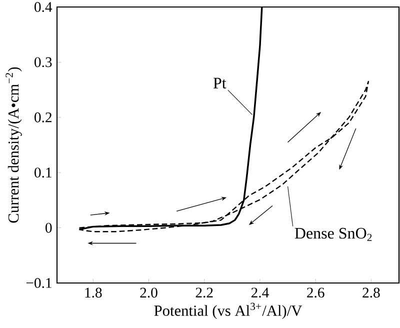  What do you see at coordinates (43, 173) in the screenshot?
I see `y-tick-label: 0.1` at bounding box center [43, 173].